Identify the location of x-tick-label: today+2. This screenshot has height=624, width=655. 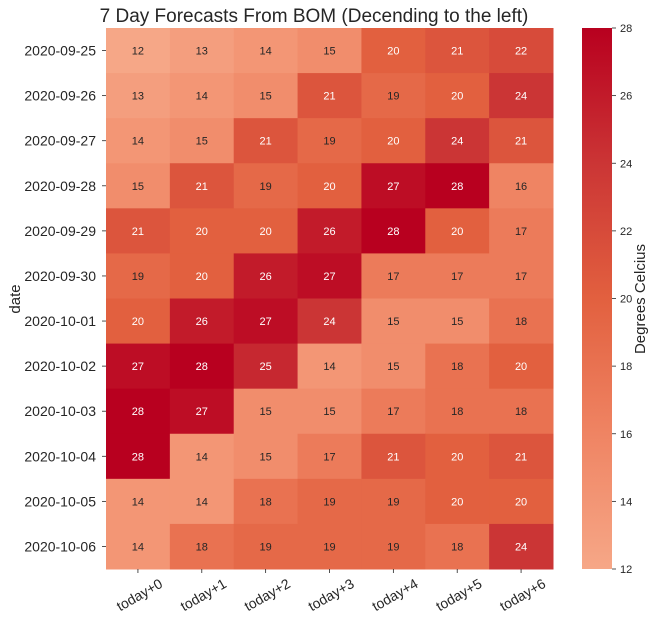
(267, 594).